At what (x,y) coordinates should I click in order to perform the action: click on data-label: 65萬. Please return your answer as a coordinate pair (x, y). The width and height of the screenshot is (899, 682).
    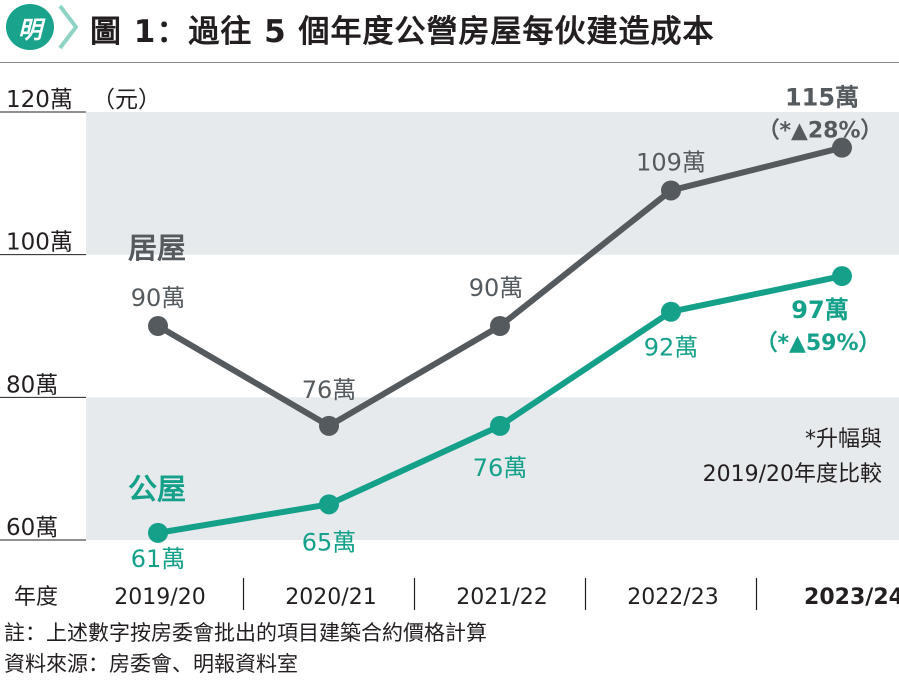
    Looking at the image, I should click on (329, 542).